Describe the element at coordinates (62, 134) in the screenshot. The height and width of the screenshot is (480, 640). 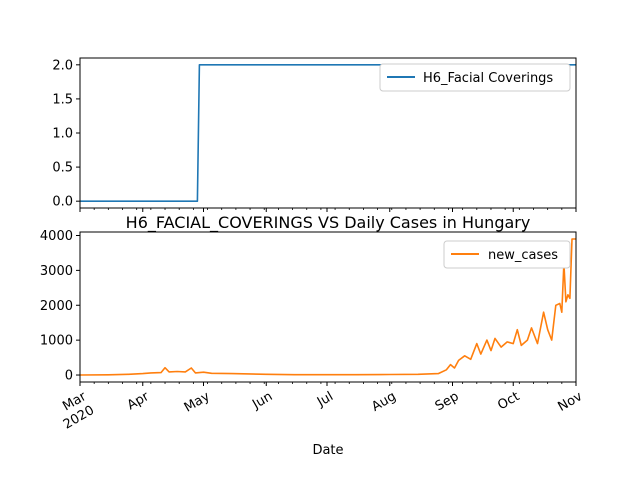
I see `top-y-tick-label: 1.0` at that location.